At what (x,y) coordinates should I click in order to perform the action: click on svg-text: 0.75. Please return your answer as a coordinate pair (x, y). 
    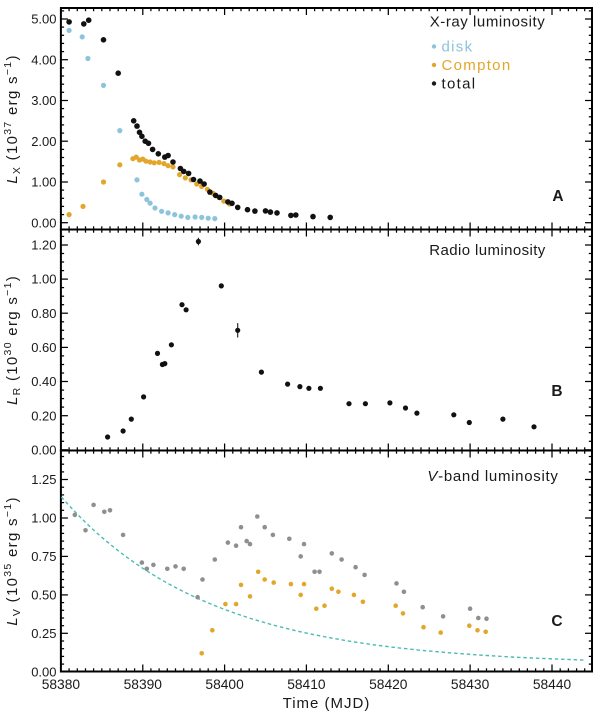
    Looking at the image, I should click on (43, 556).